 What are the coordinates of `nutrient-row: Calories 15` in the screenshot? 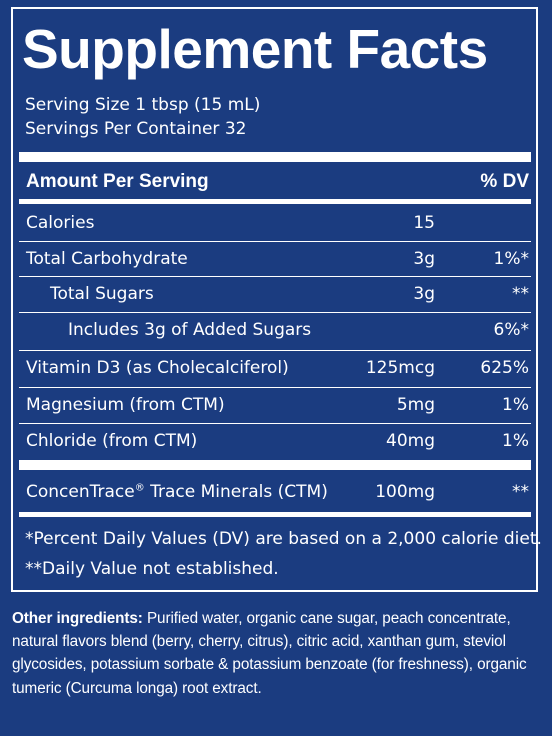 It's located at (275, 223).